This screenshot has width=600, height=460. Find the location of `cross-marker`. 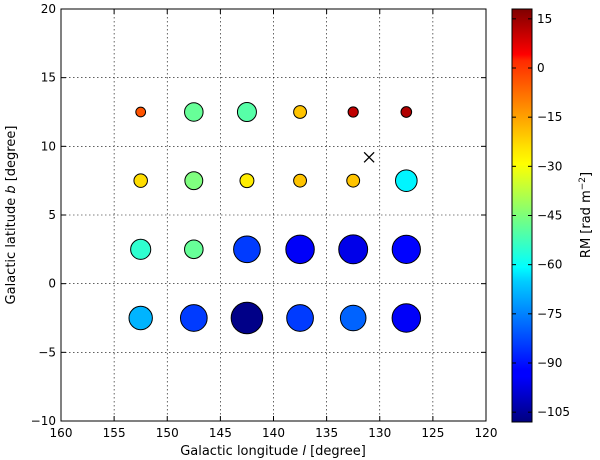

cross-marker is located at coordinates (369, 157).